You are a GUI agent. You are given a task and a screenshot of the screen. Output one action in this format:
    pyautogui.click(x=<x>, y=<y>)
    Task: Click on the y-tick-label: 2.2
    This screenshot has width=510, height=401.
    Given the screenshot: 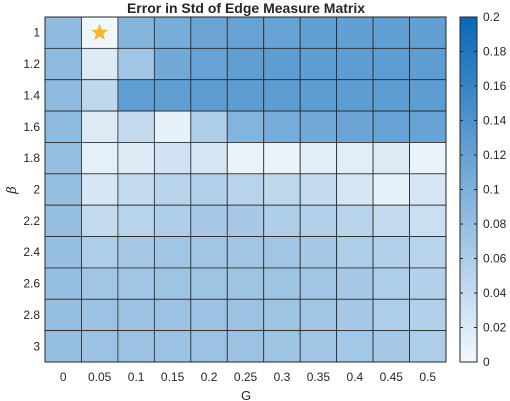 What is the action you would take?
    pyautogui.click(x=31, y=221)
    